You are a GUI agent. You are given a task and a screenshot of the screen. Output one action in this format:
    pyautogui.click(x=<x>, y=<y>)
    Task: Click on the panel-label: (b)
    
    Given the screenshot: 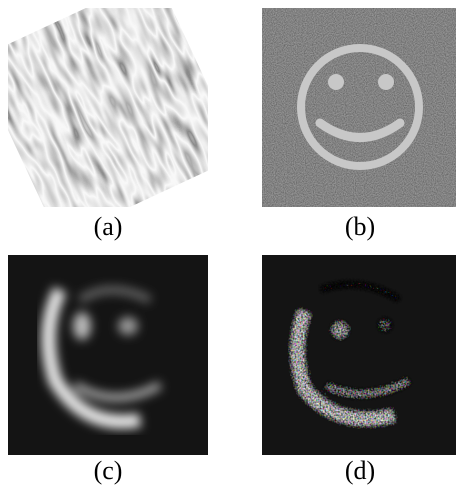 What is the action you would take?
    pyautogui.click(x=360, y=226)
    